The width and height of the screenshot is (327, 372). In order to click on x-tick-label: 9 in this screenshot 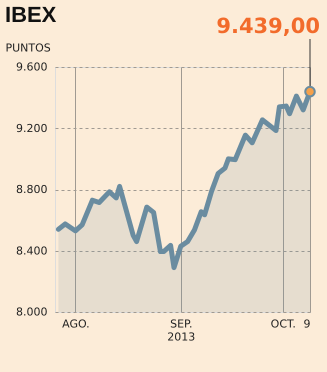, I will do `click(307, 324)`.